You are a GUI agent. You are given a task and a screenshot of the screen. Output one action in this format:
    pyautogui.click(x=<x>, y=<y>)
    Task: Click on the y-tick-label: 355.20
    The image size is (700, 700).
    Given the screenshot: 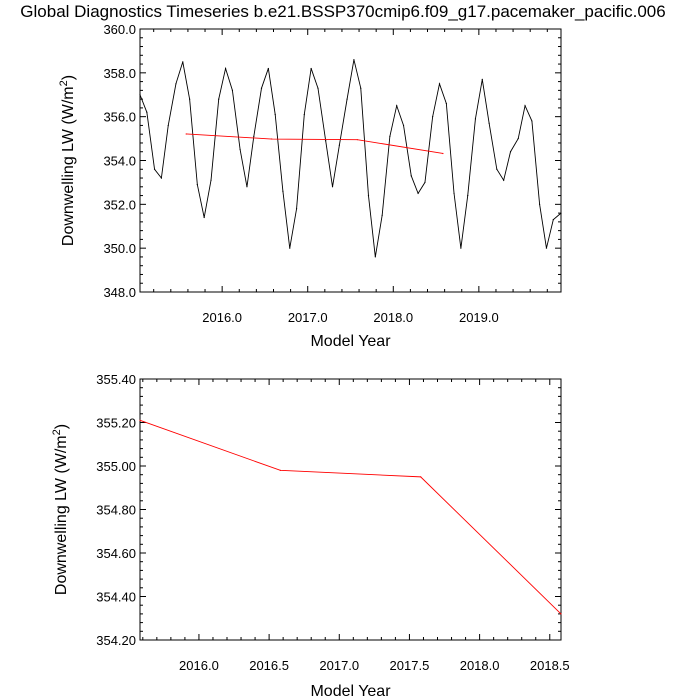 What is the action you would take?
    pyautogui.click(x=116, y=423)
    